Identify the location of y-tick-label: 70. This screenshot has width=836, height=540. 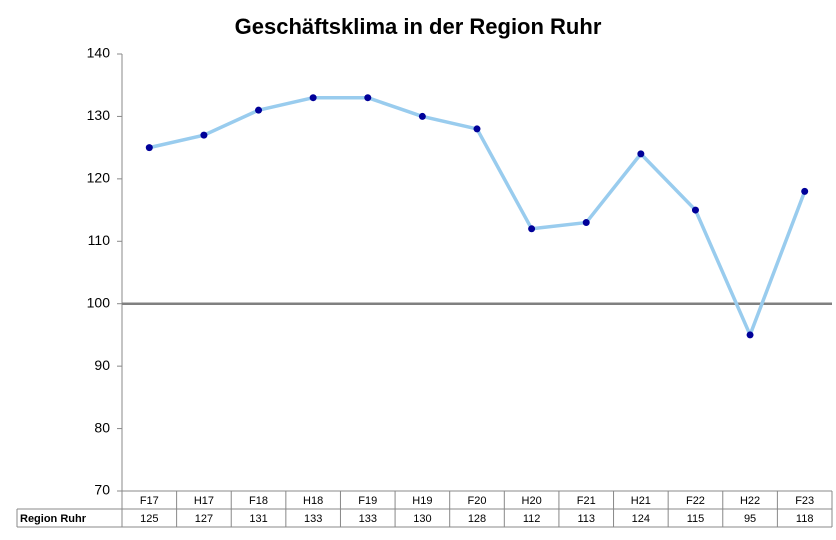
(102, 490).